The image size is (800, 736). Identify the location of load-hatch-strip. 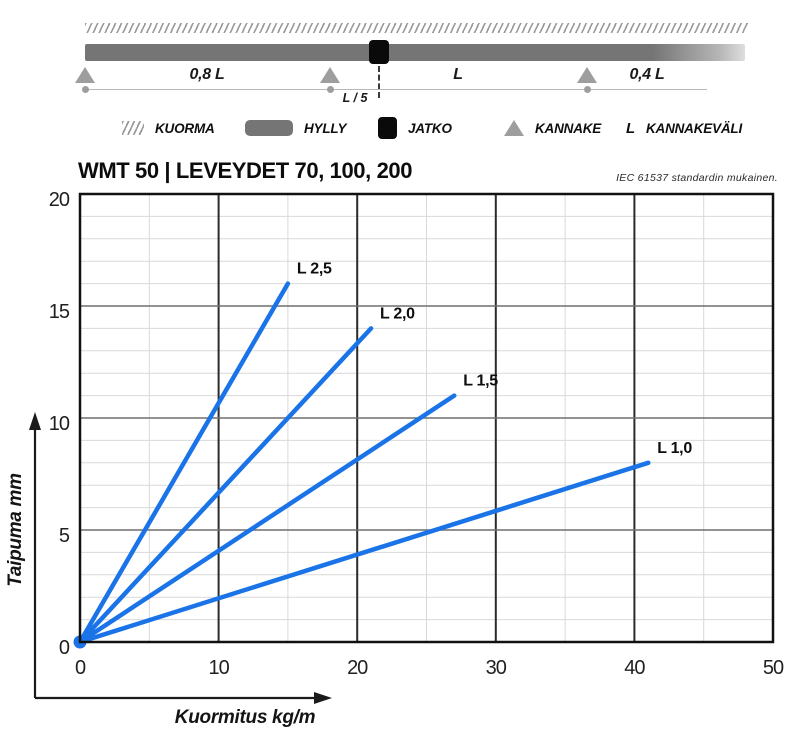
(416, 28).